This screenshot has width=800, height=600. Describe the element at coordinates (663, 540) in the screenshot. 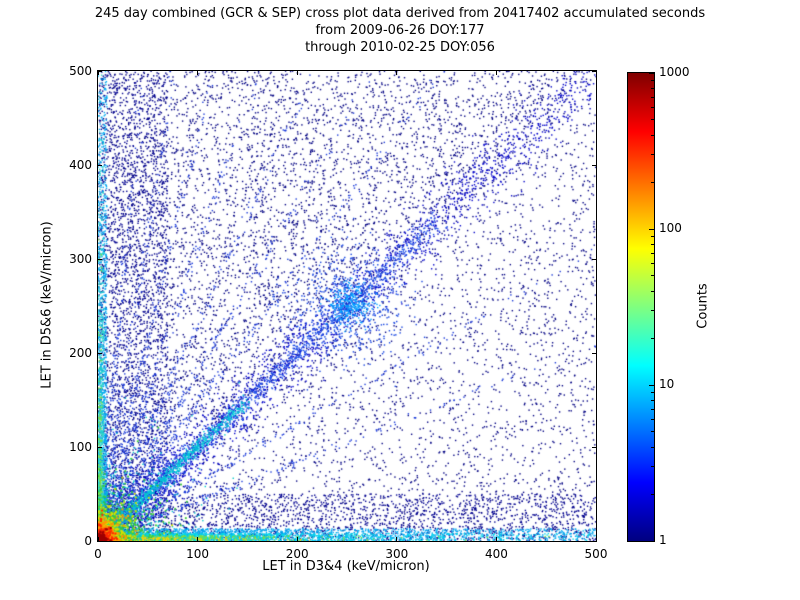

I see `colorbar-tick-label: 1` at that location.